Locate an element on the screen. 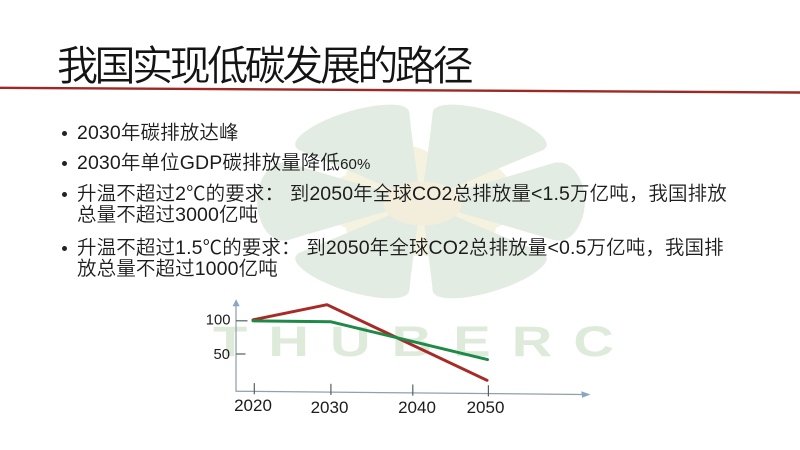 The image size is (800, 450). svg-text: 100 is located at coordinates (218, 321).